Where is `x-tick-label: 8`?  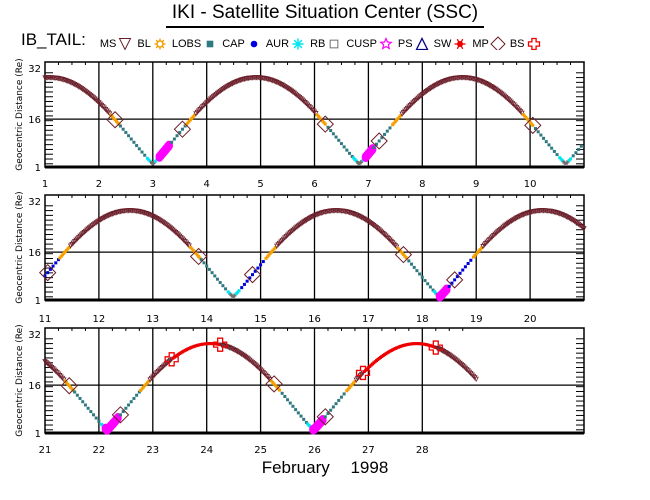 x-tick-label: 8 is located at coordinates (422, 184).